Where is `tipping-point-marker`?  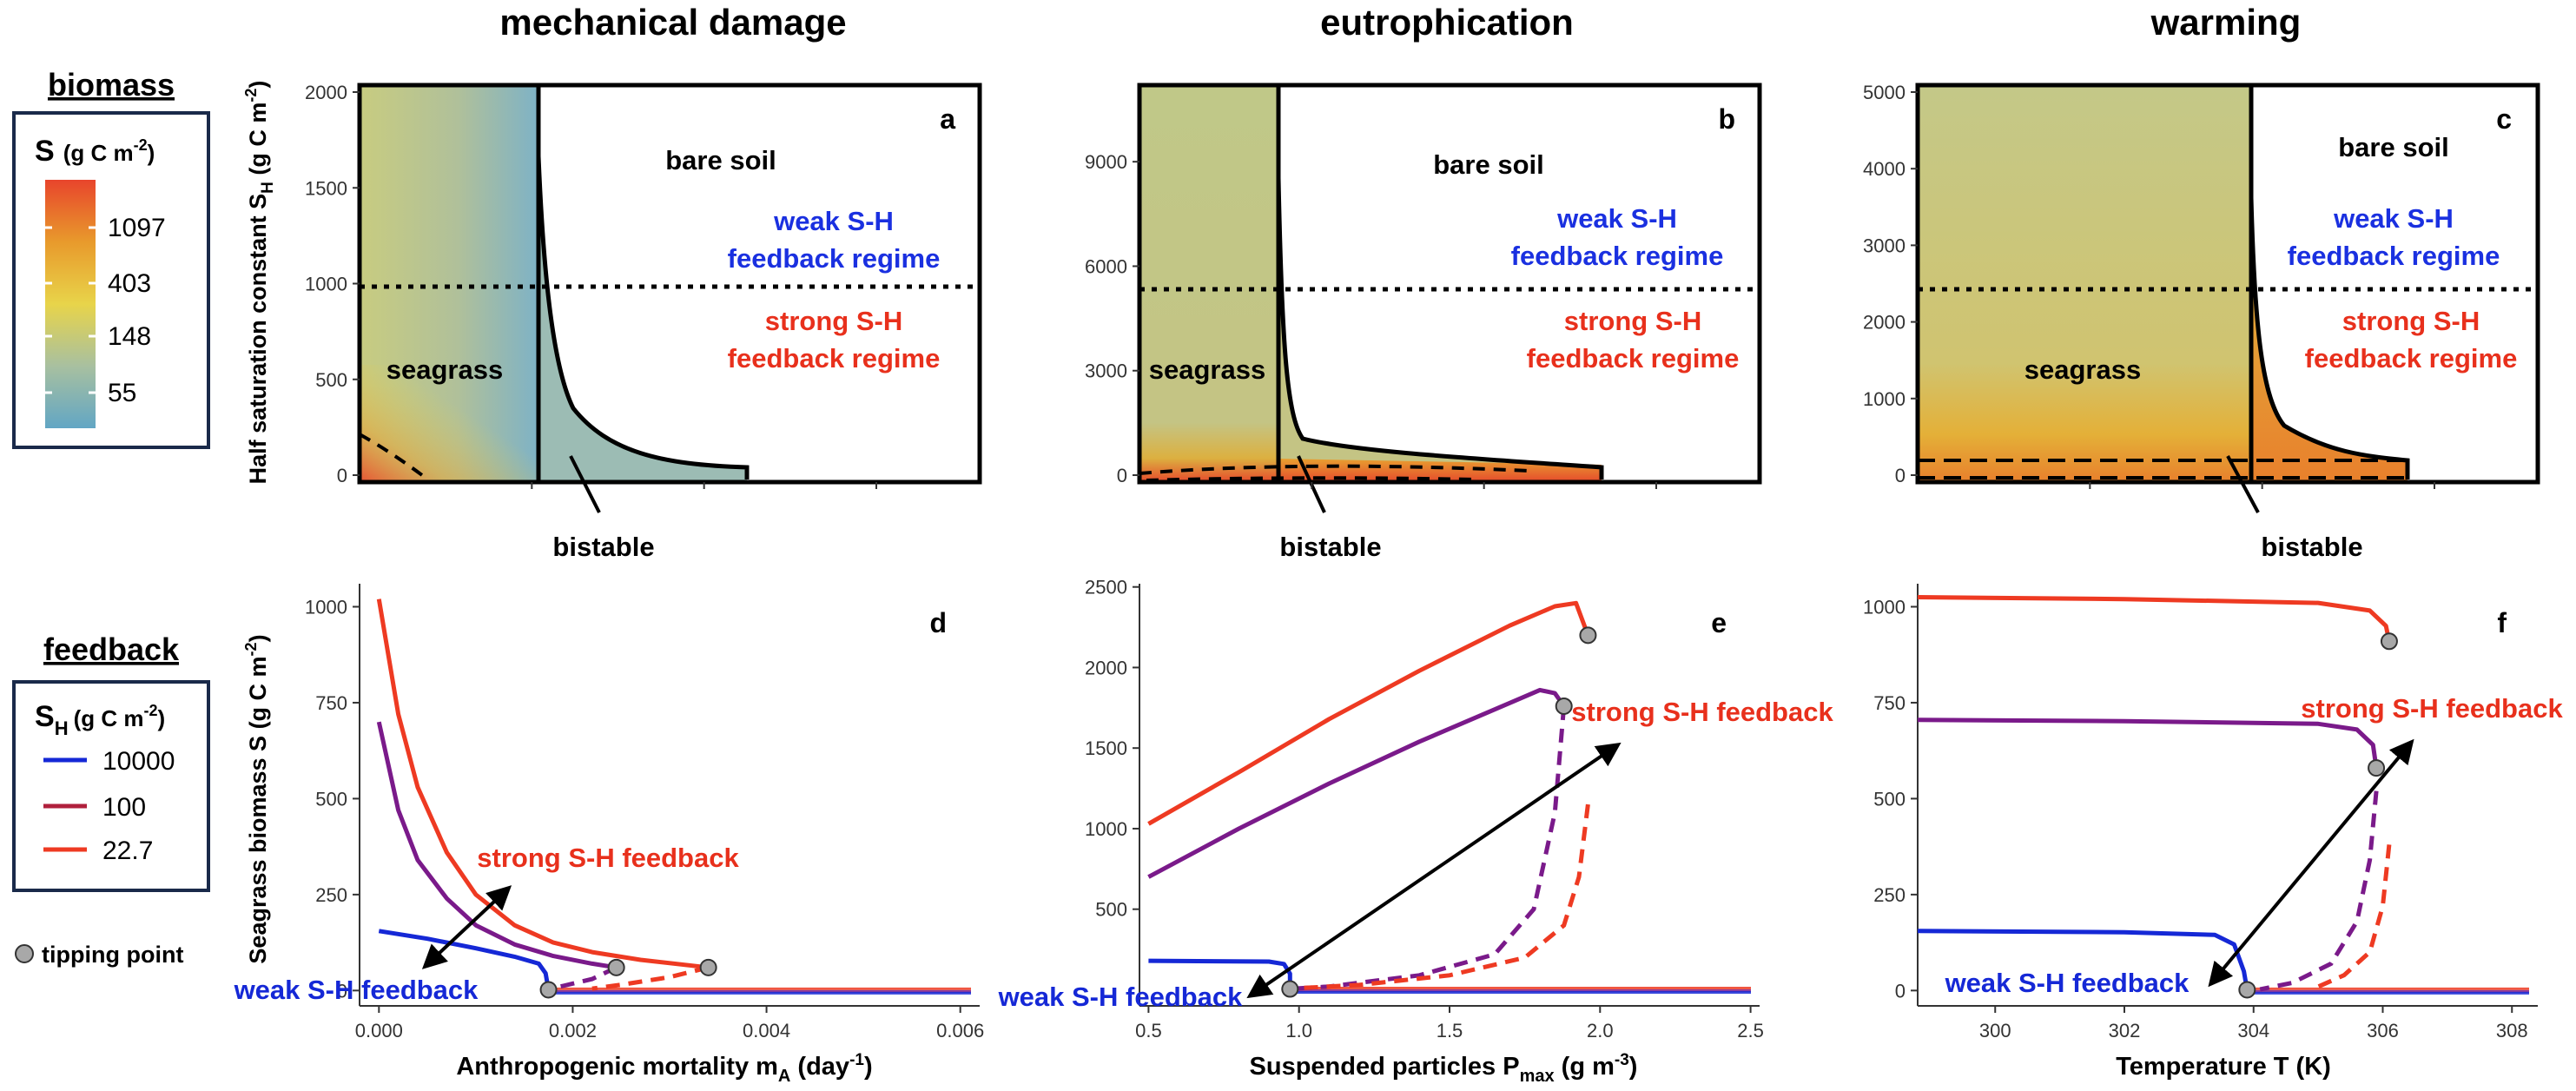
tipping-point-marker is located at coordinates (24, 953).